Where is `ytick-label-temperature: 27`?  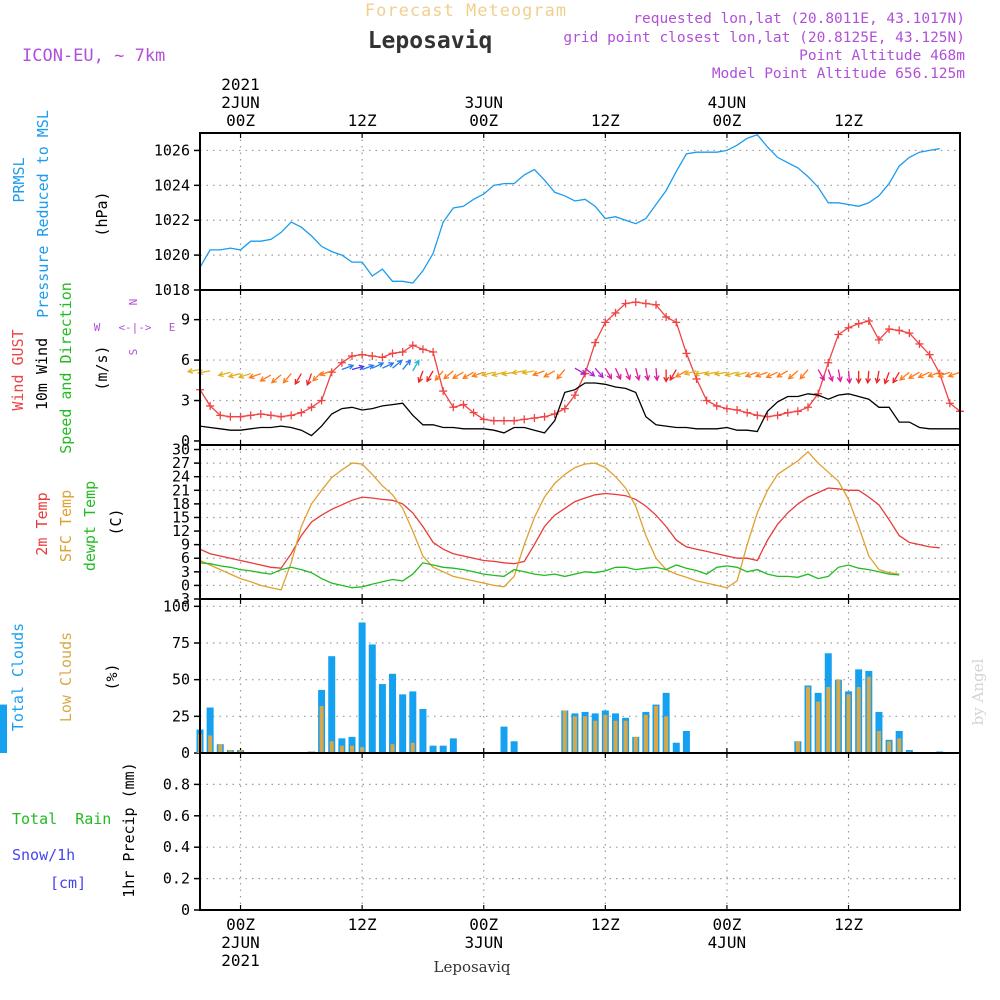
ytick-label-temperature: 27 is located at coordinates (181, 463).